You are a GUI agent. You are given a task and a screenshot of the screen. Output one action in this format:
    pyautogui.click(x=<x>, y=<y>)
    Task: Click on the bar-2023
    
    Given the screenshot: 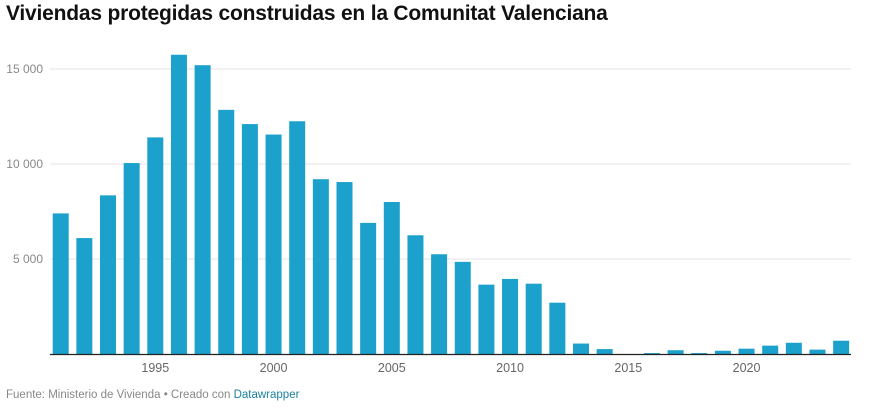 What is the action you would take?
    pyautogui.click(x=817, y=351)
    